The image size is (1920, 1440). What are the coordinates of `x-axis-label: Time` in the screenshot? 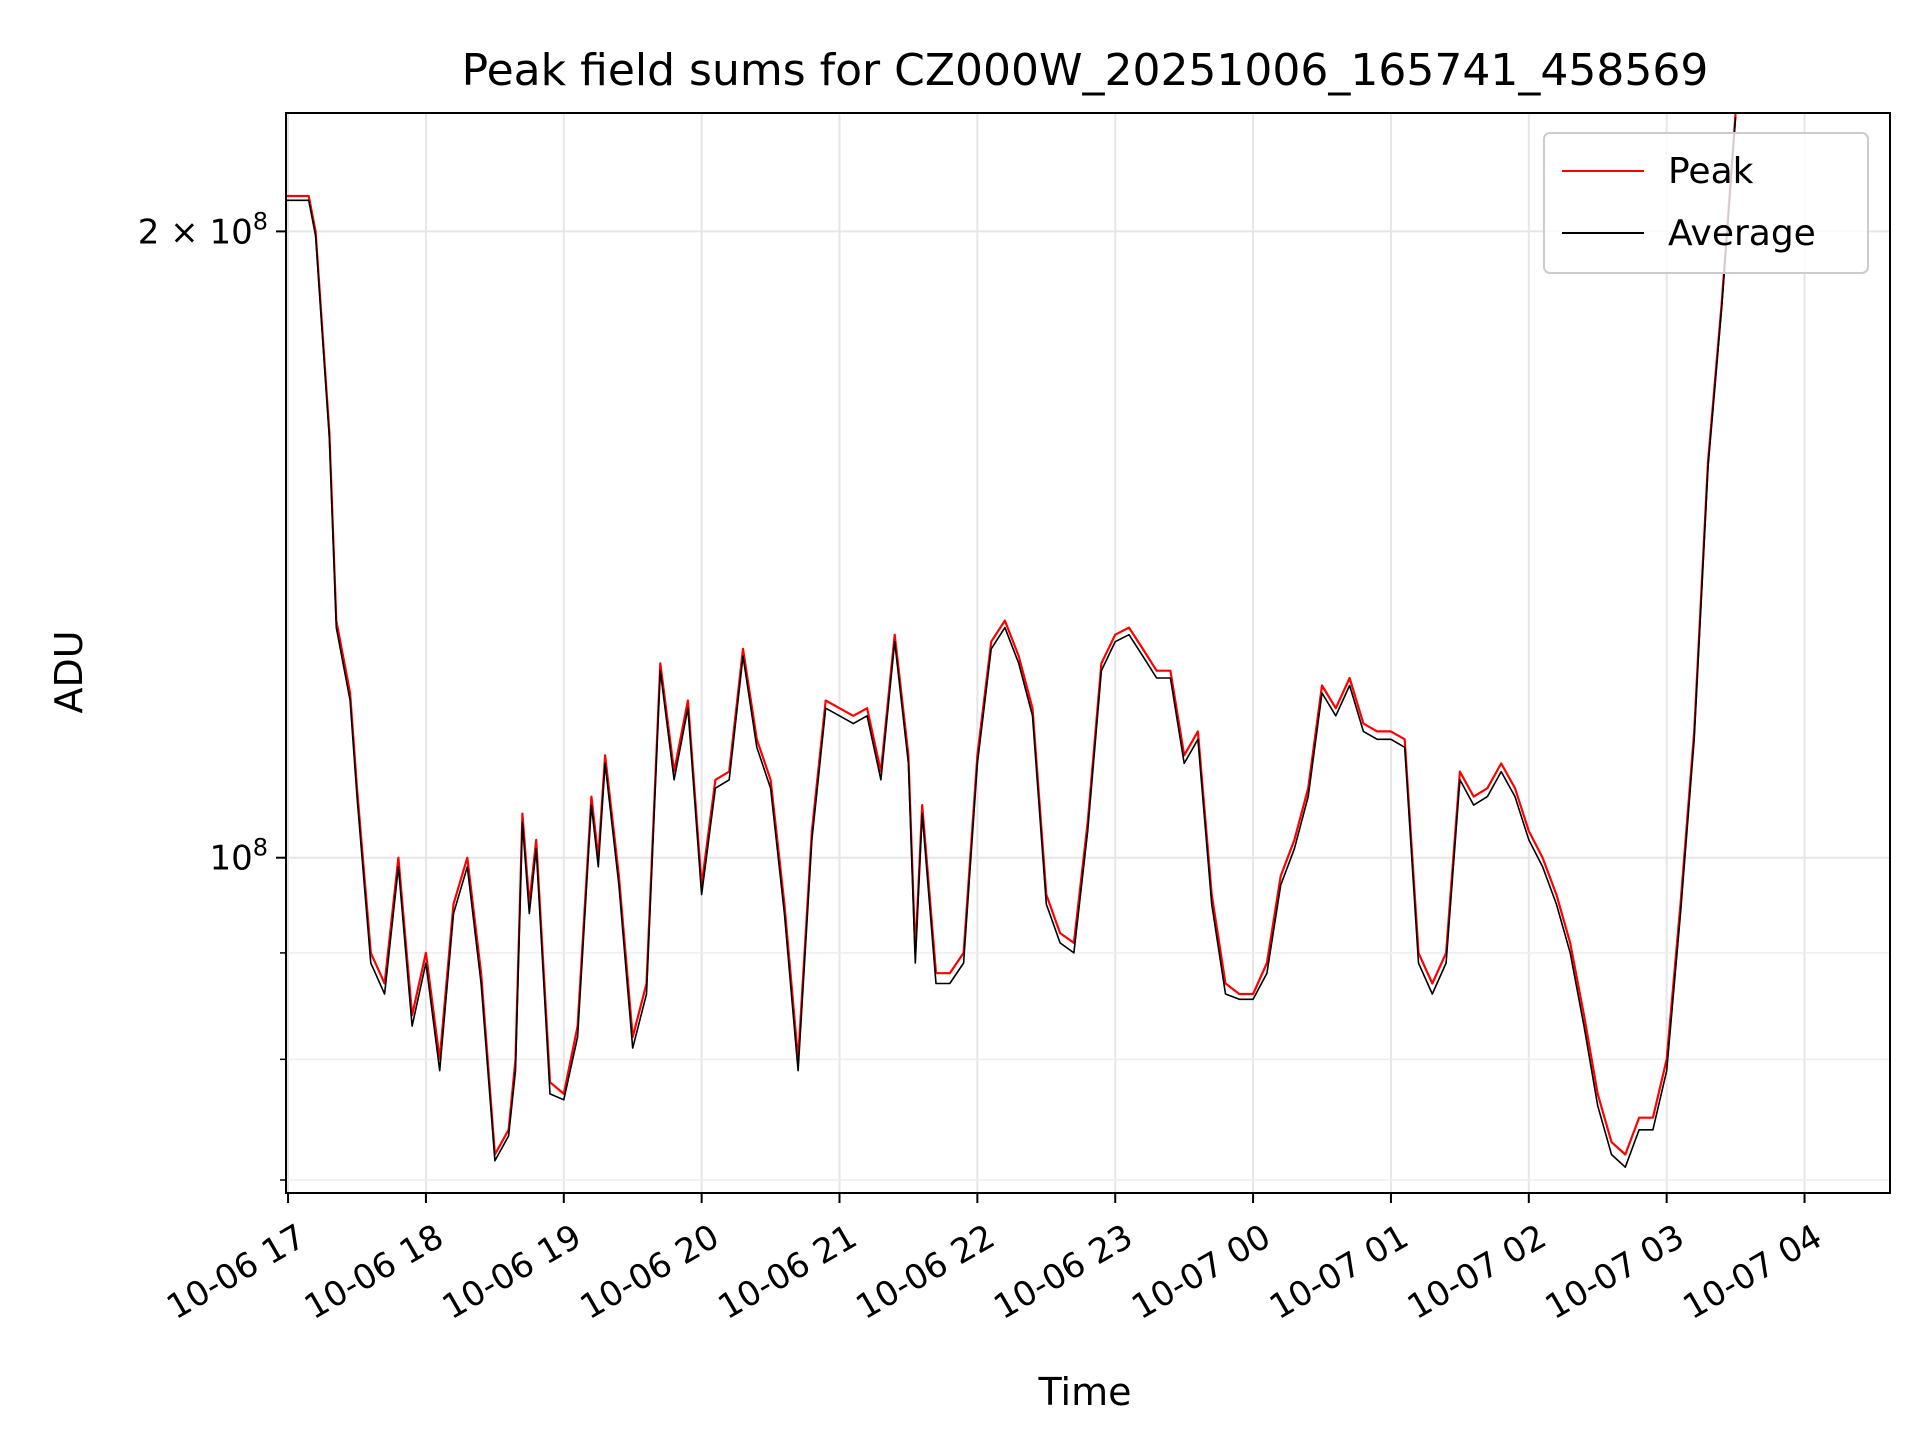 It's located at (1085, 1392).